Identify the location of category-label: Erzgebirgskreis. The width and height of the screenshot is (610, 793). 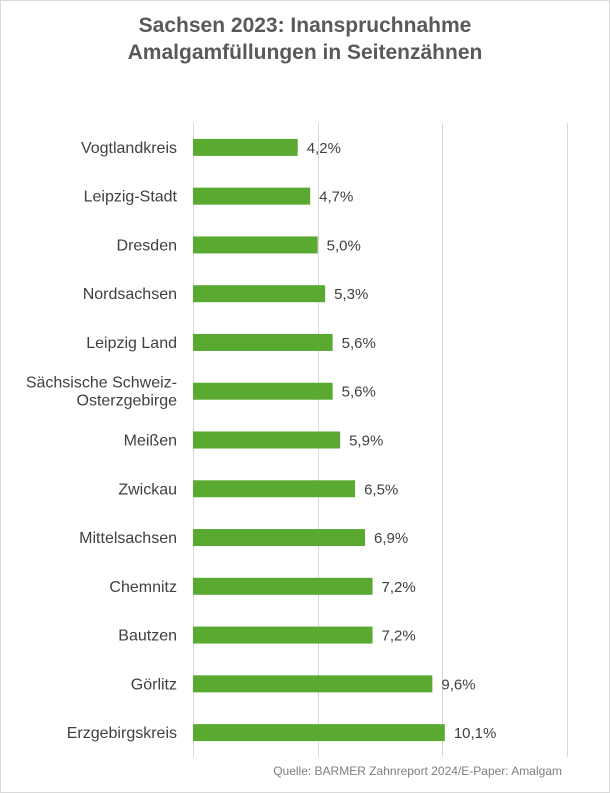
(122, 733).